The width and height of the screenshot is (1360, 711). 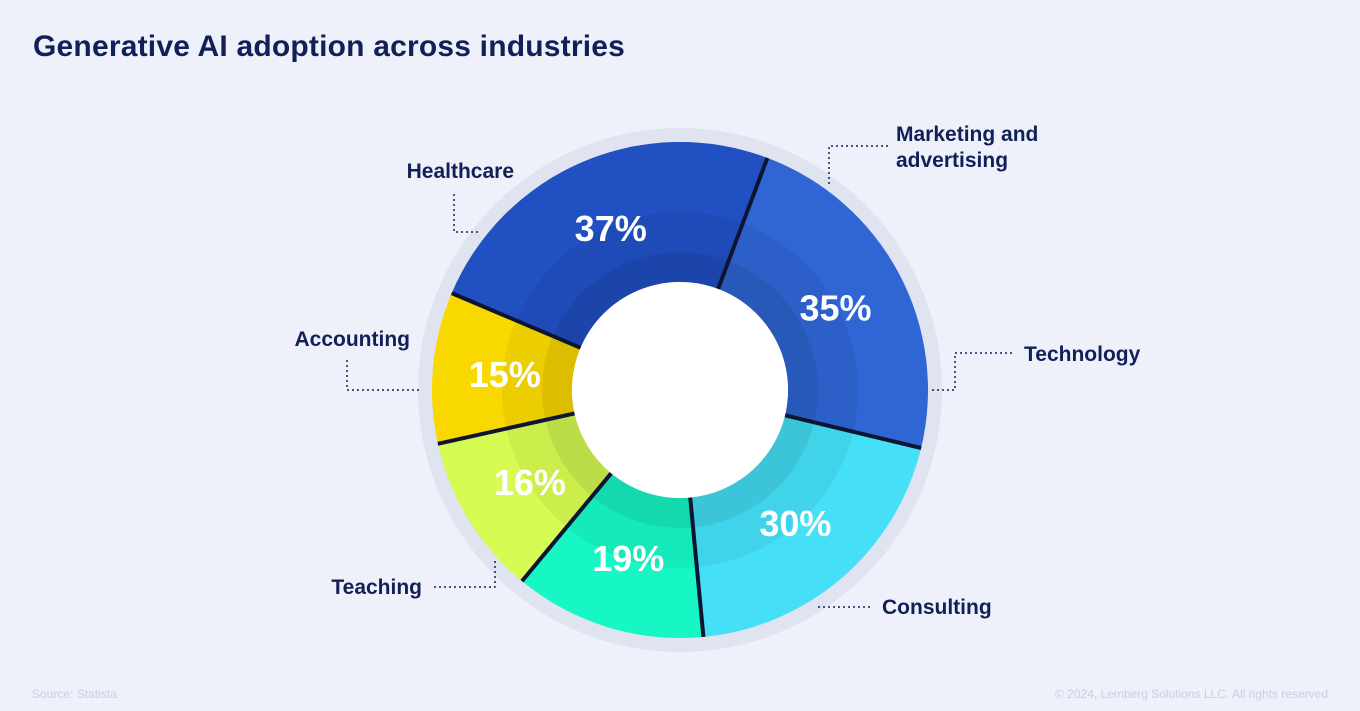 What do you see at coordinates (937, 607) in the screenshot?
I see `category-label-consulting: Consulting` at bounding box center [937, 607].